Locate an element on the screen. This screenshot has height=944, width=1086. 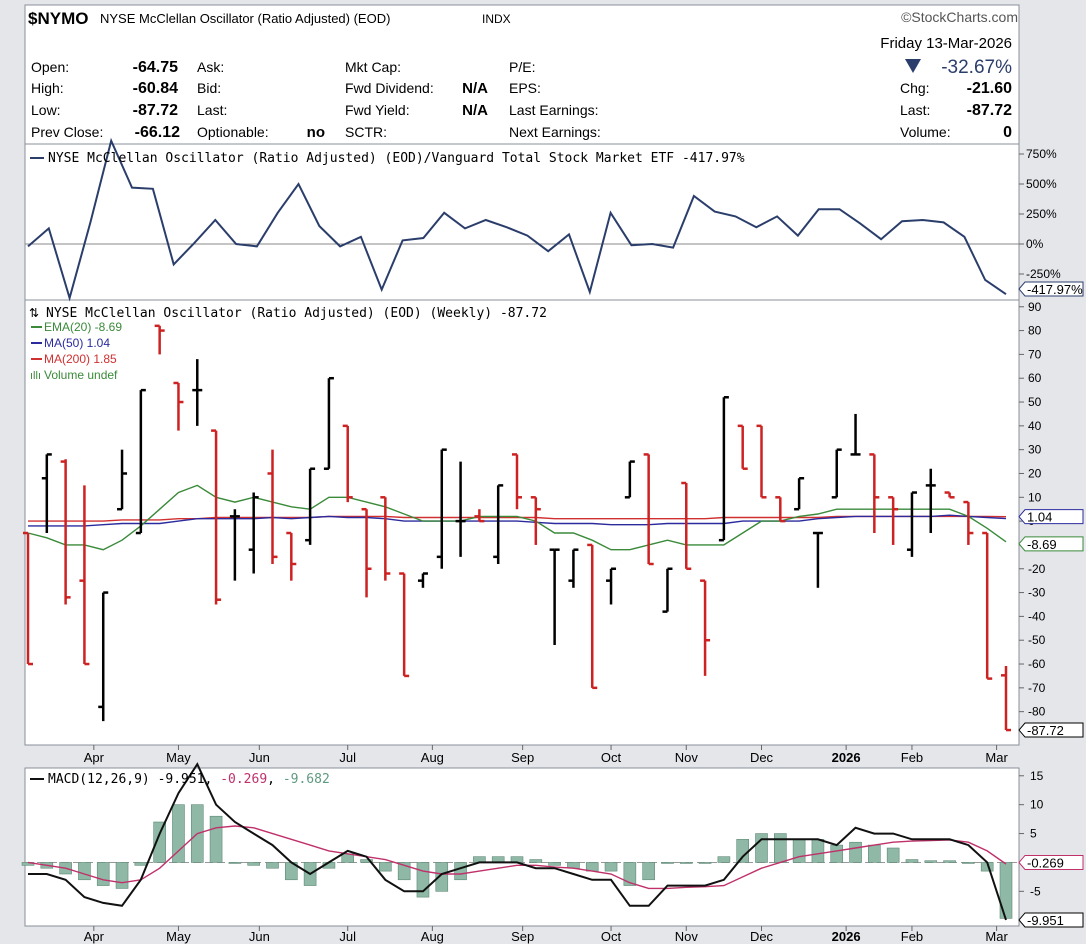
stats-col-2: Ask: Bid: Last: Optionable: no is located at coordinates (261, 100).